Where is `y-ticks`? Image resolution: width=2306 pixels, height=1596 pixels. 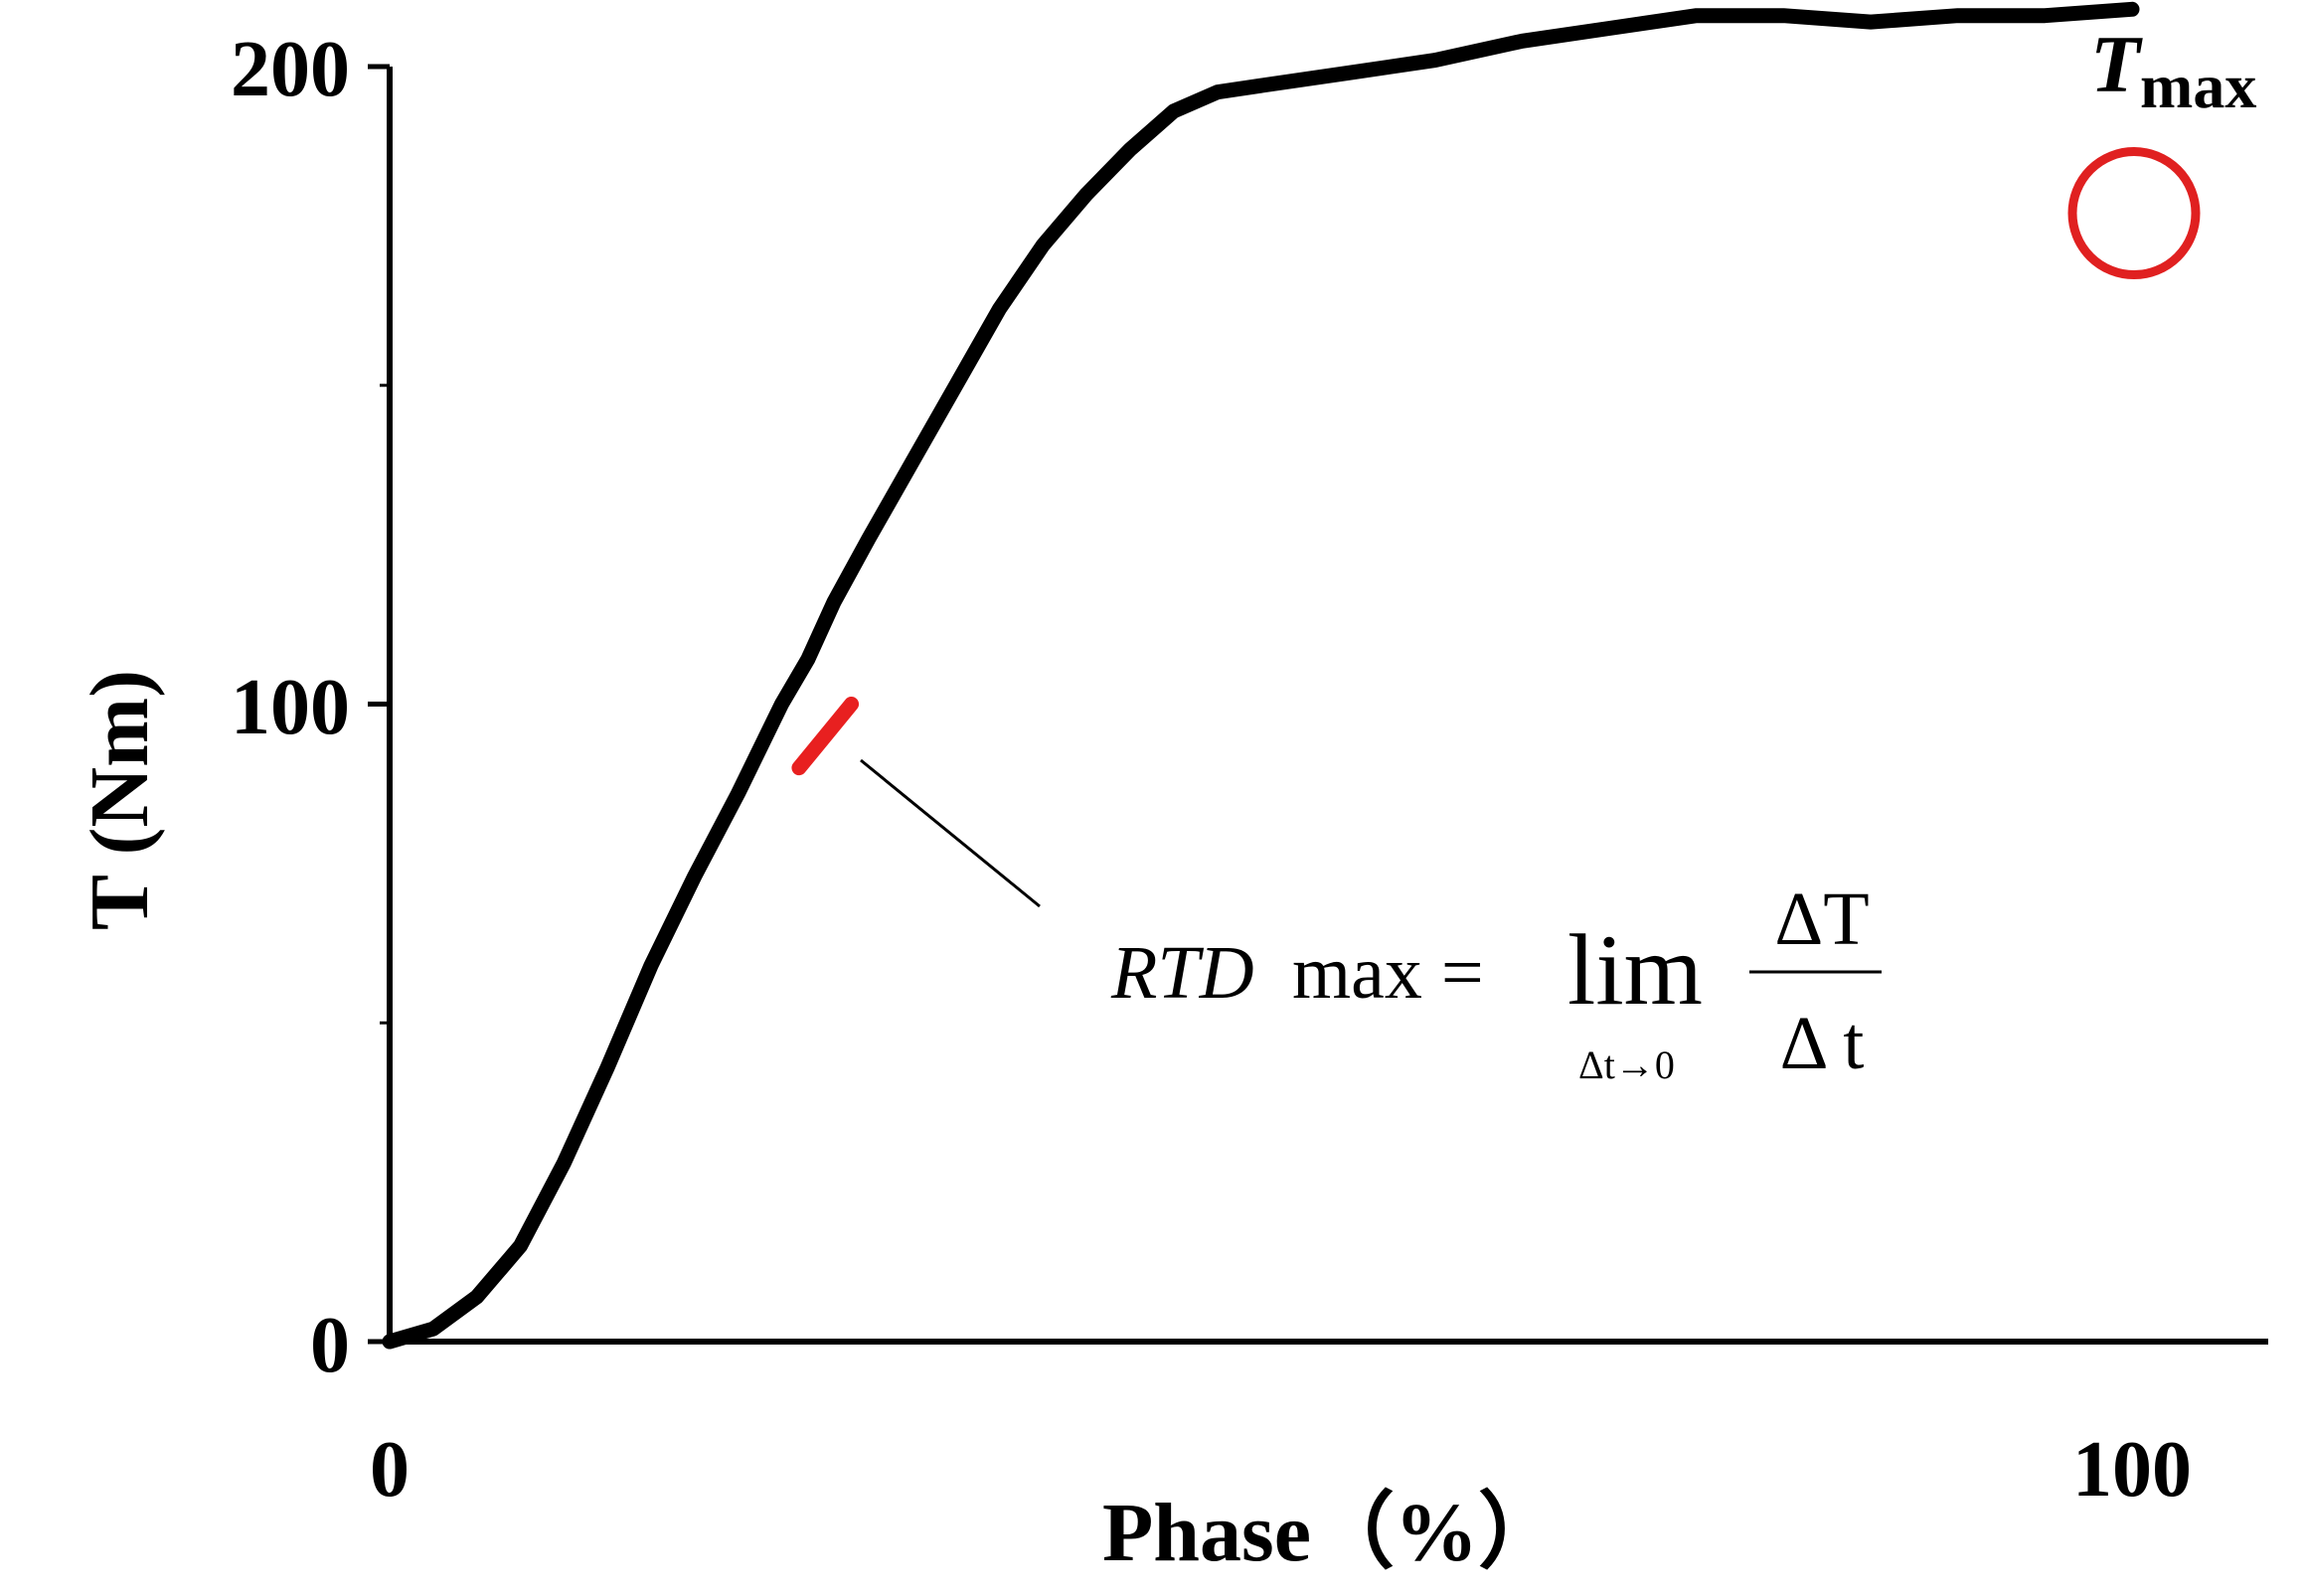
y-ticks is located at coordinates (379, 705).